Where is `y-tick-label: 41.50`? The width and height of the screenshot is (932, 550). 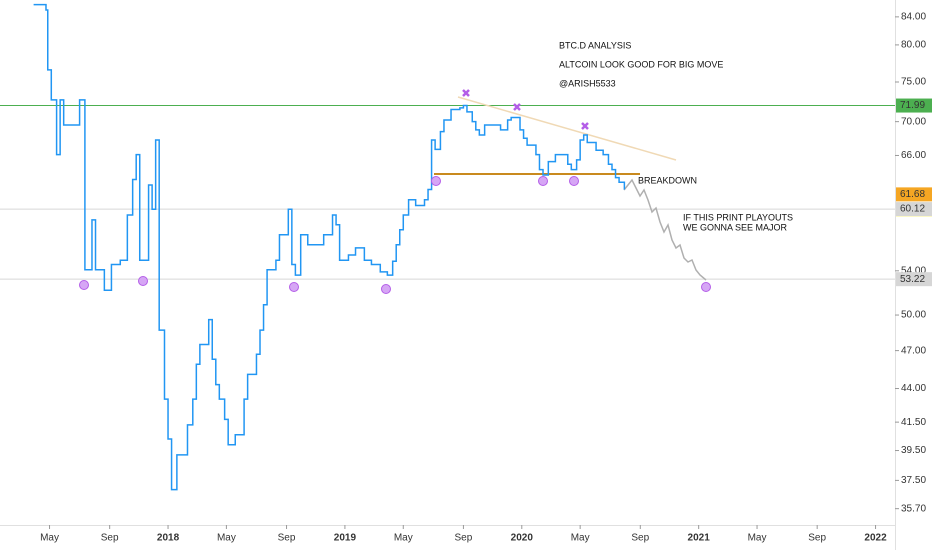
y-tick-label: 41.50 is located at coordinates (913, 422).